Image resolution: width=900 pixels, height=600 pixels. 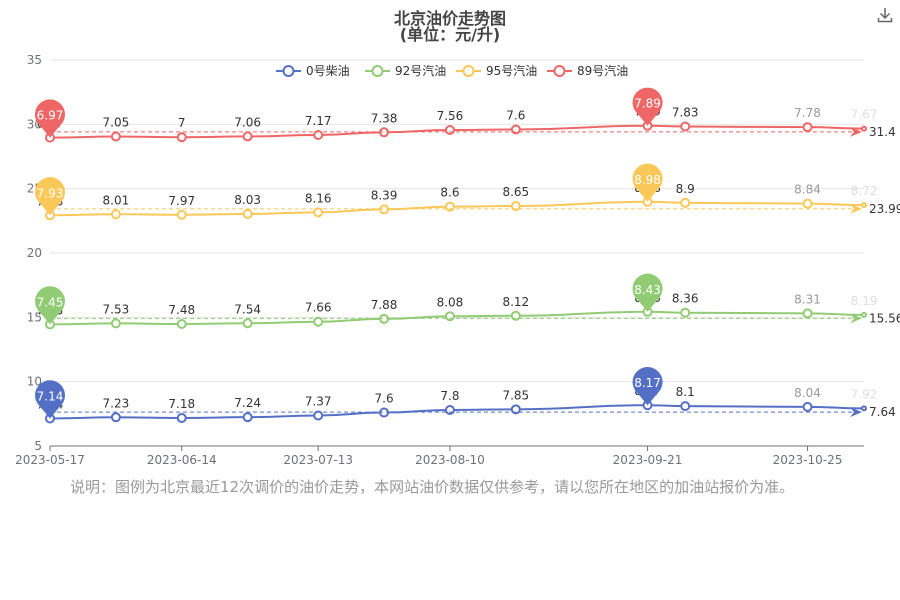 I want to click on data-label: 8.1, so click(x=685, y=392).